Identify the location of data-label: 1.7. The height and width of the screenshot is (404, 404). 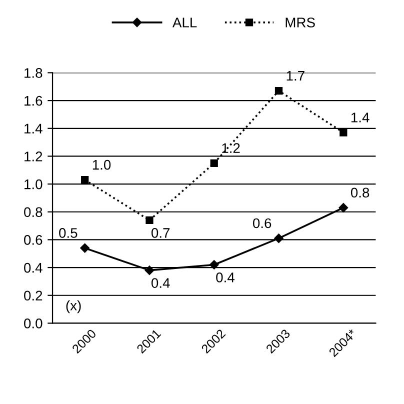
(295, 75).